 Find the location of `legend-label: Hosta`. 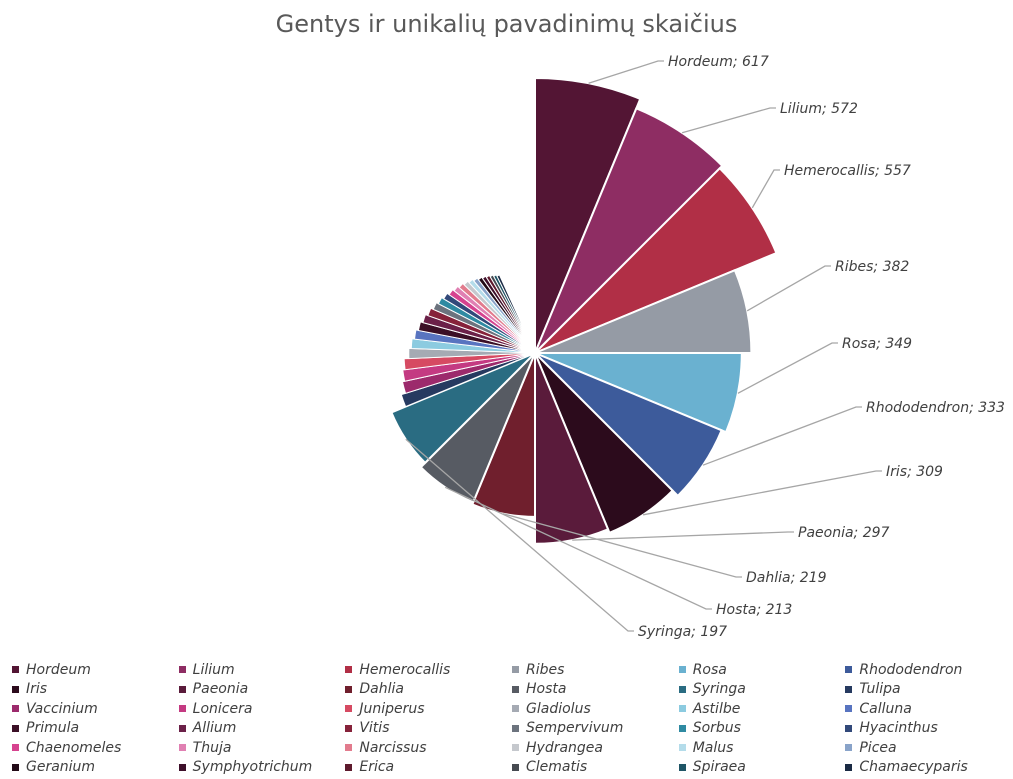

legend-label: Hosta is located at coordinates (546, 689).